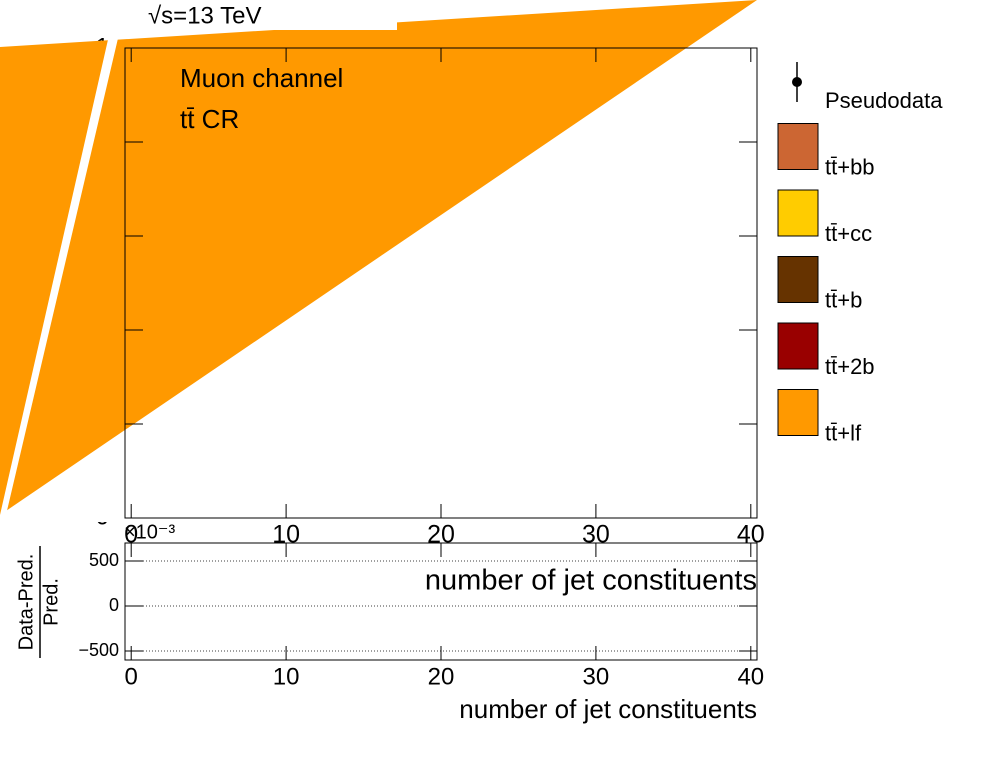  Describe the element at coordinates (850, 166) in the screenshot. I see `legend-label: tt̄+bb` at that location.